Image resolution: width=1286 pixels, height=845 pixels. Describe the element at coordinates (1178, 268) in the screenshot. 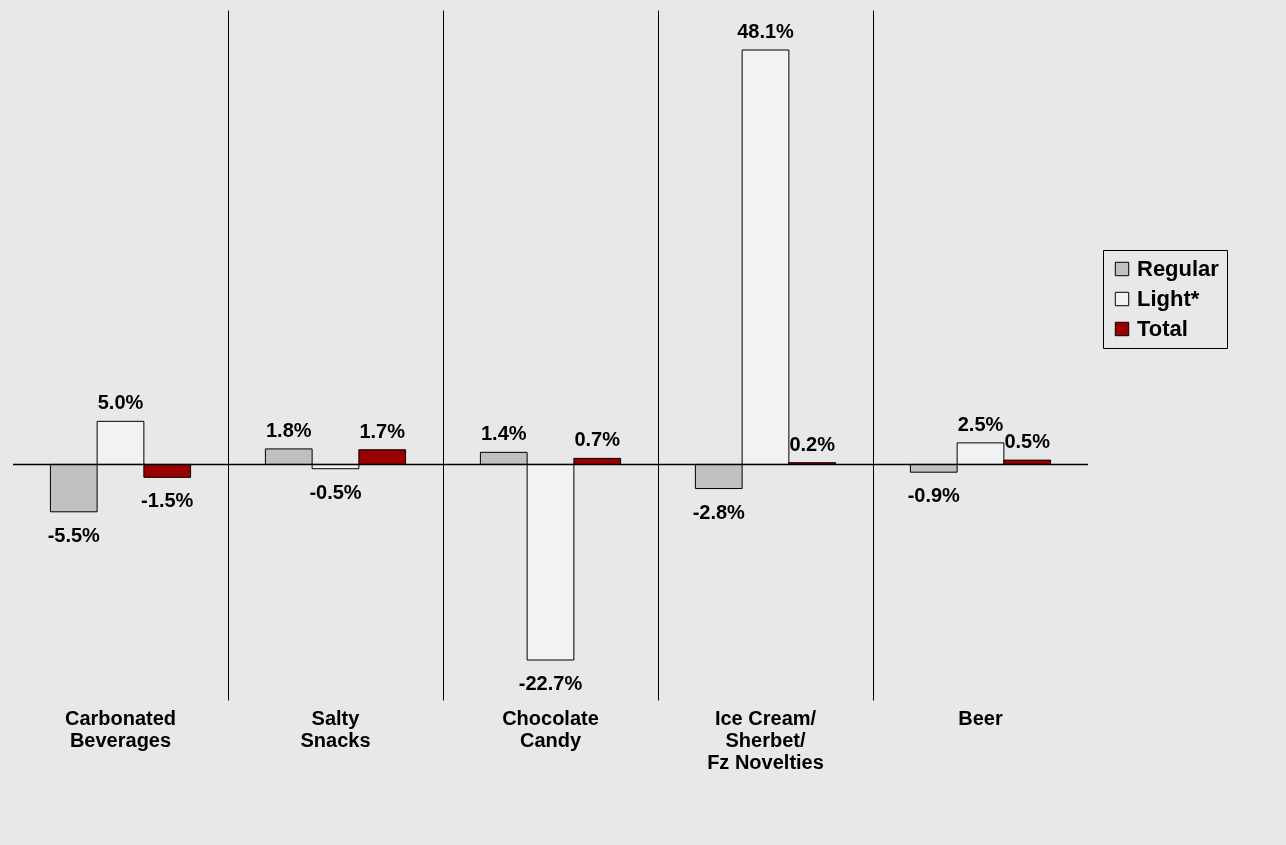

I see `legend-label: Regular` at that location.